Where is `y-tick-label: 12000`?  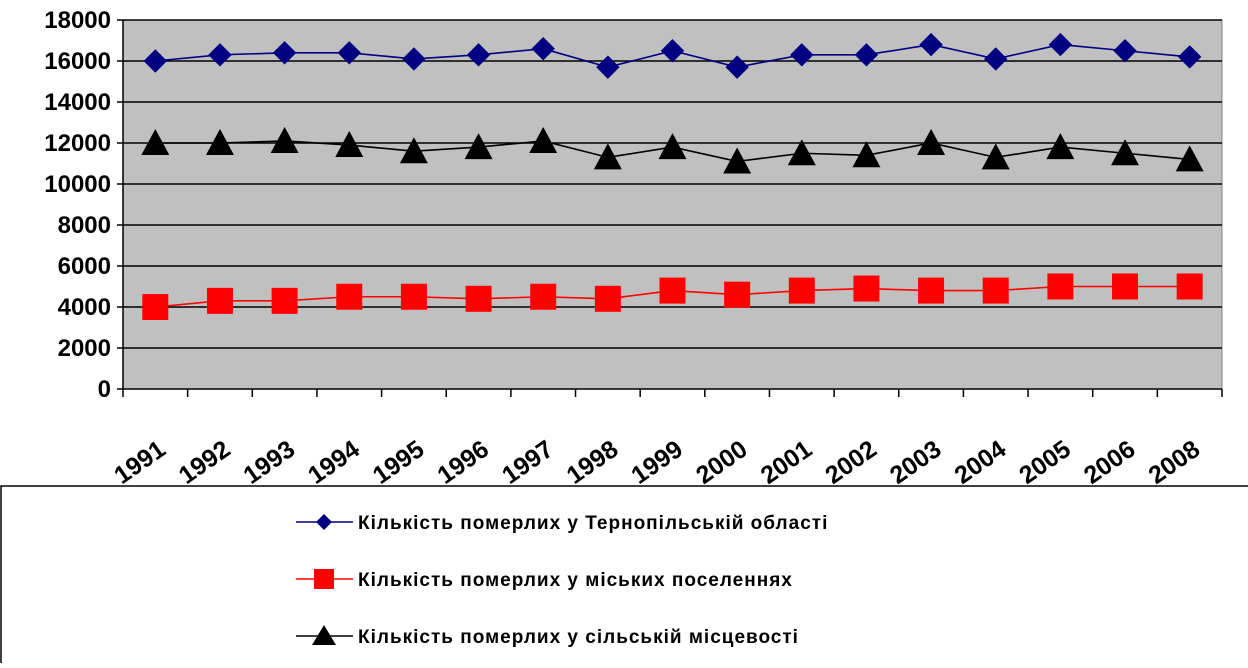
y-tick-label: 12000 is located at coordinates (77, 143).